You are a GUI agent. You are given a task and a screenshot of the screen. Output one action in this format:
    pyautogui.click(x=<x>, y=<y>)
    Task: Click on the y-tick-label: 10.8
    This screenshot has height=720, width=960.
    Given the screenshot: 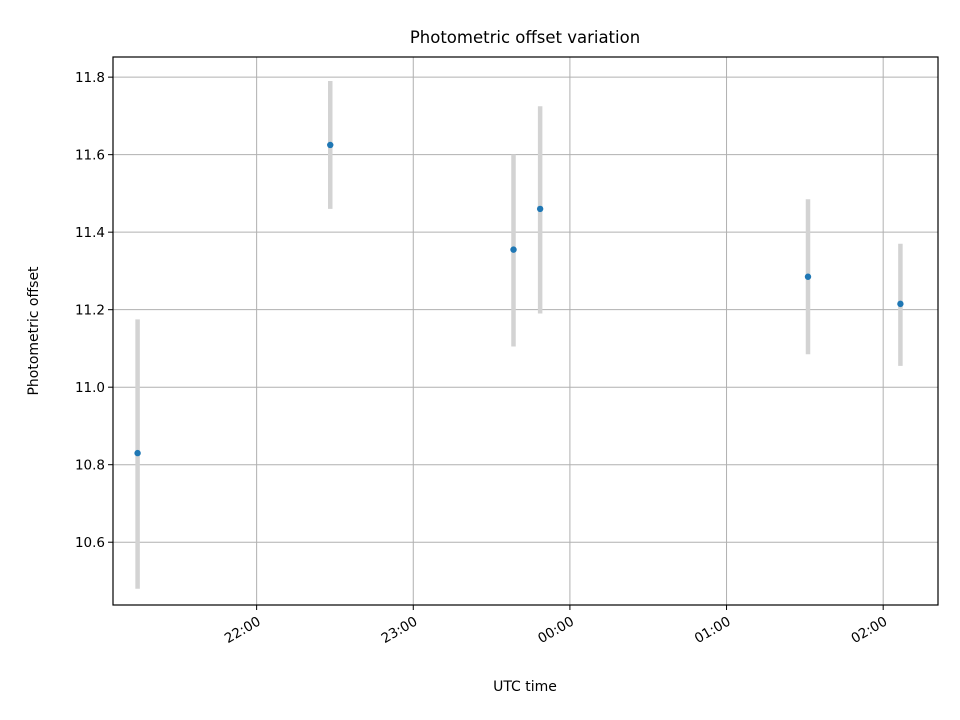 What is the action you would take?
    pyautogui.click(x=90, y=466)
    